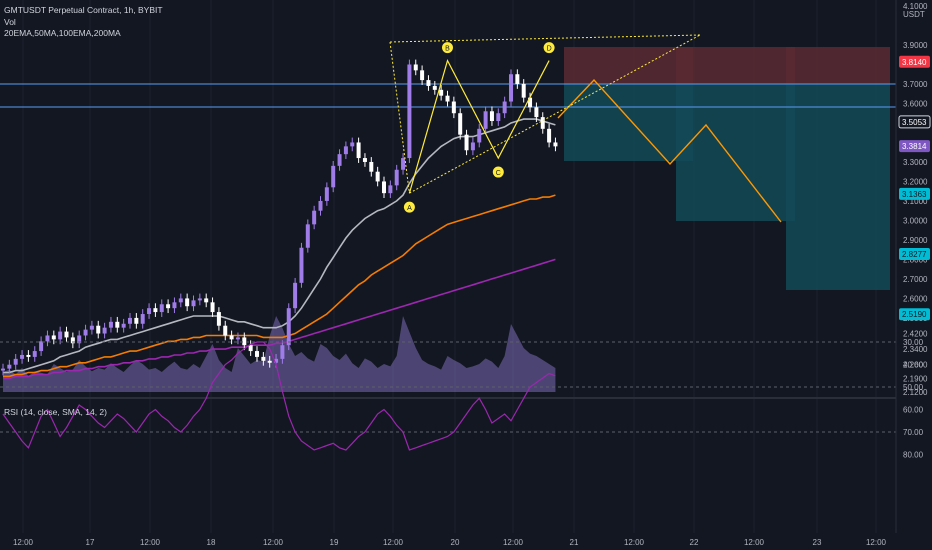  I want to click on volume-area, so click(279, 354).